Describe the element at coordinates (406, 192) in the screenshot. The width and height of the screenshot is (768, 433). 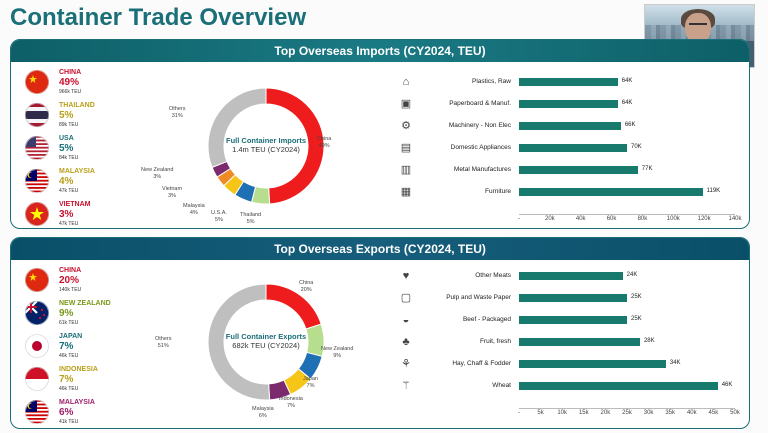
I see `furniture-icon: ▦` at that location.